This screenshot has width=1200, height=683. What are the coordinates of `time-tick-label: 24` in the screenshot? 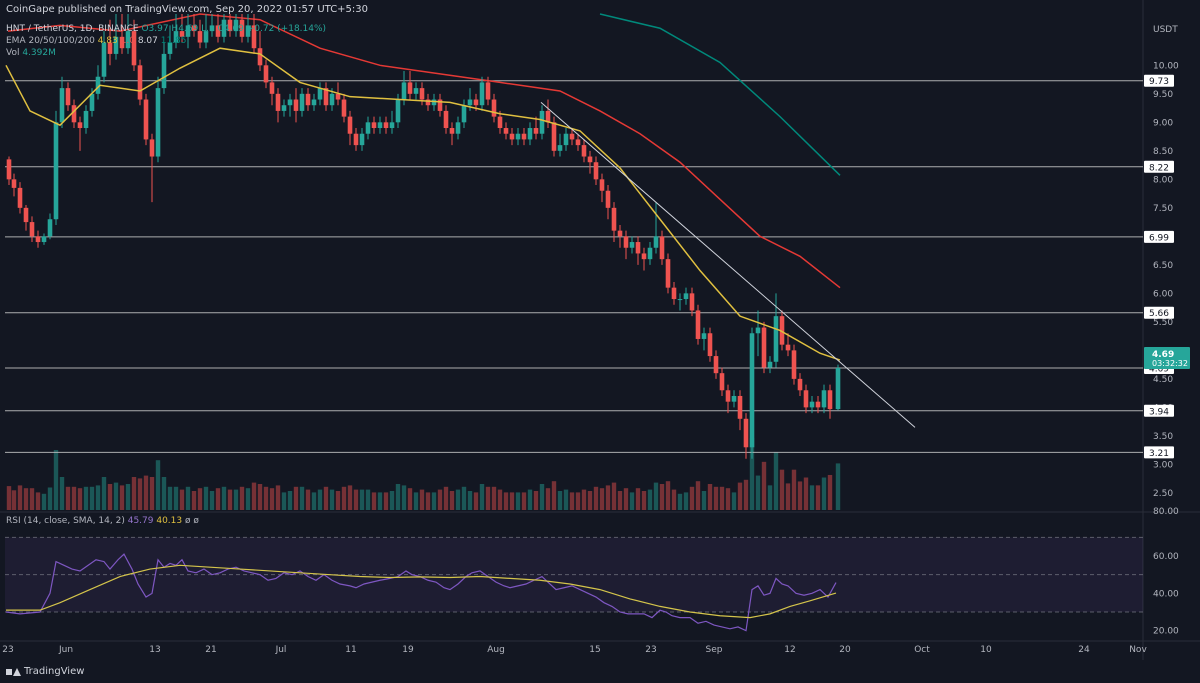 It's located at (1084, 650).